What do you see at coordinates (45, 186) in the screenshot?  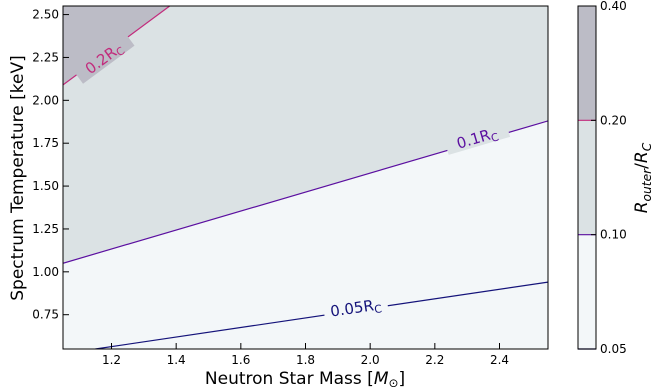 I see `y-tick-label: 1.50` at bounding box center [45, 186].